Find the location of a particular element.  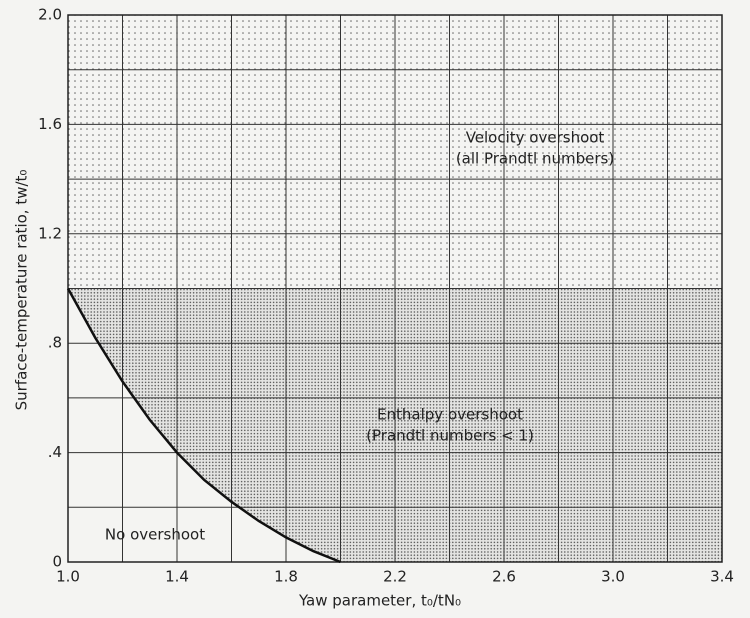

x-tick-label: 1.8 is located at coordinates (286, 577).